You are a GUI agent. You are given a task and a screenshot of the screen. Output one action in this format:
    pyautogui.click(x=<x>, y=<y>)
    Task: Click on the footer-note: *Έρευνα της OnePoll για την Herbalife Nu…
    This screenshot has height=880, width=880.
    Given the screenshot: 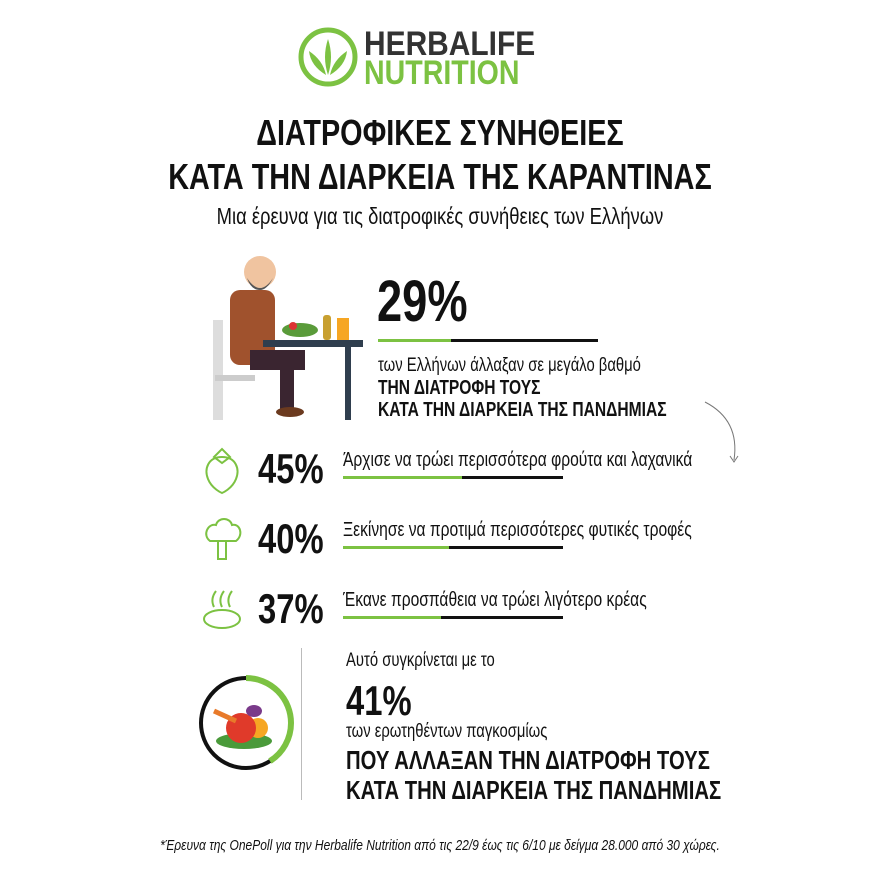 What is the action you would take?
    pyautogui.click(x=440, y=845)
    